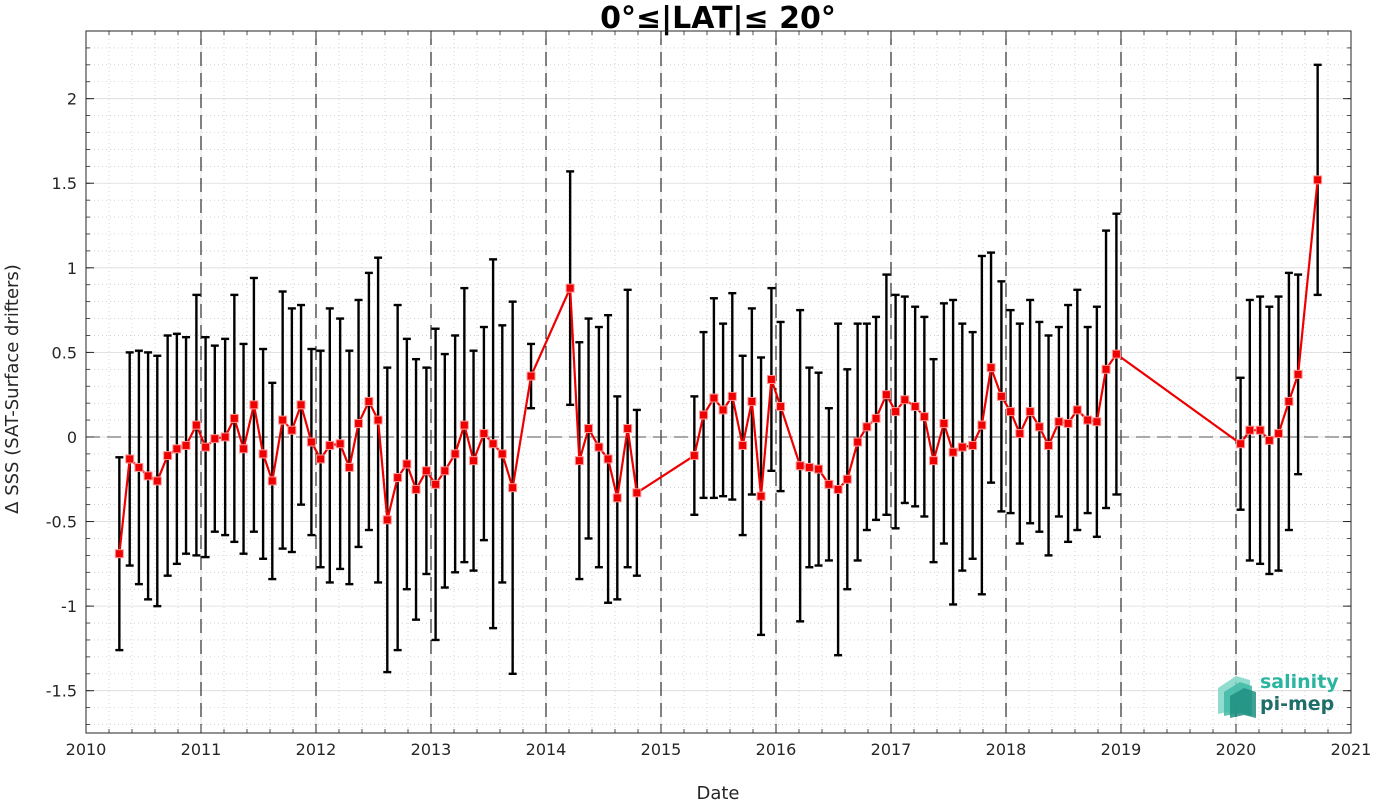  Describe the element at coordinates (12, 389) in the screenshot. I see `y-axis-title: Δ SSS (SAT-Surface drifters)` at that location.